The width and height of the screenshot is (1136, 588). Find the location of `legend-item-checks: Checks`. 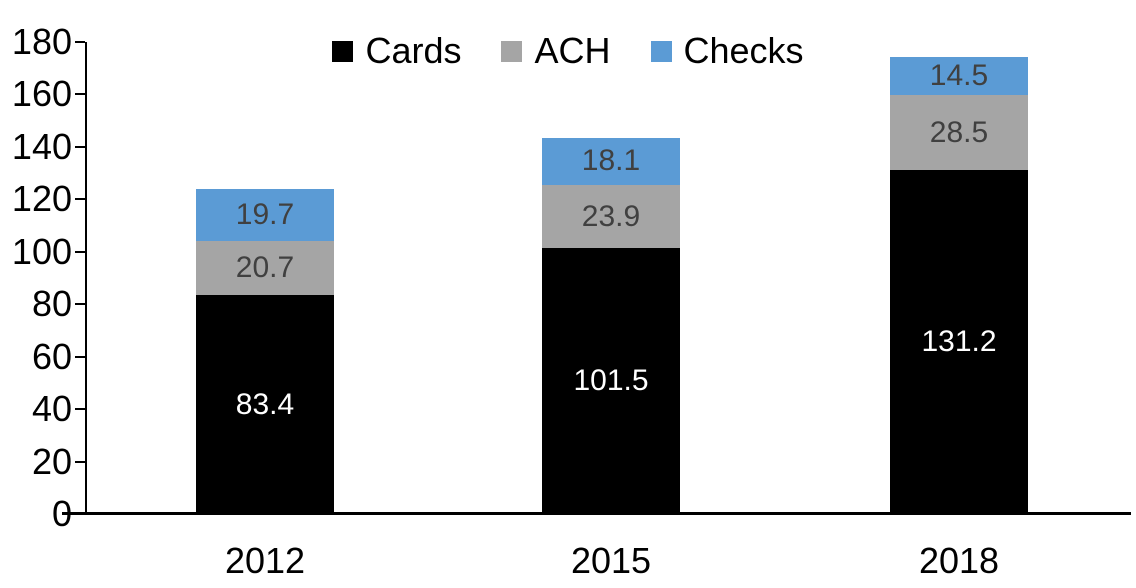

legend-item-checks: Checks is located at coordinates (727, 50).